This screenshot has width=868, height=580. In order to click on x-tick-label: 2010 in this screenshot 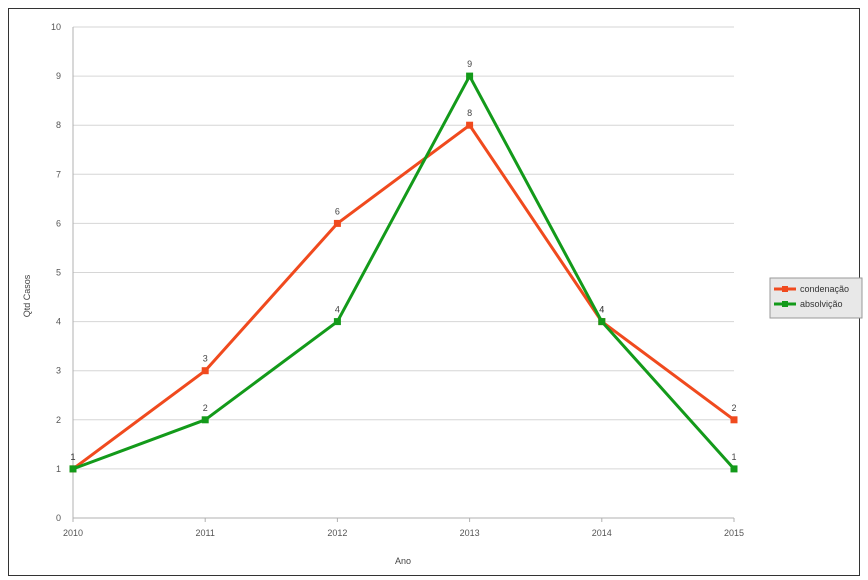, I will do `click(73, 533)`.